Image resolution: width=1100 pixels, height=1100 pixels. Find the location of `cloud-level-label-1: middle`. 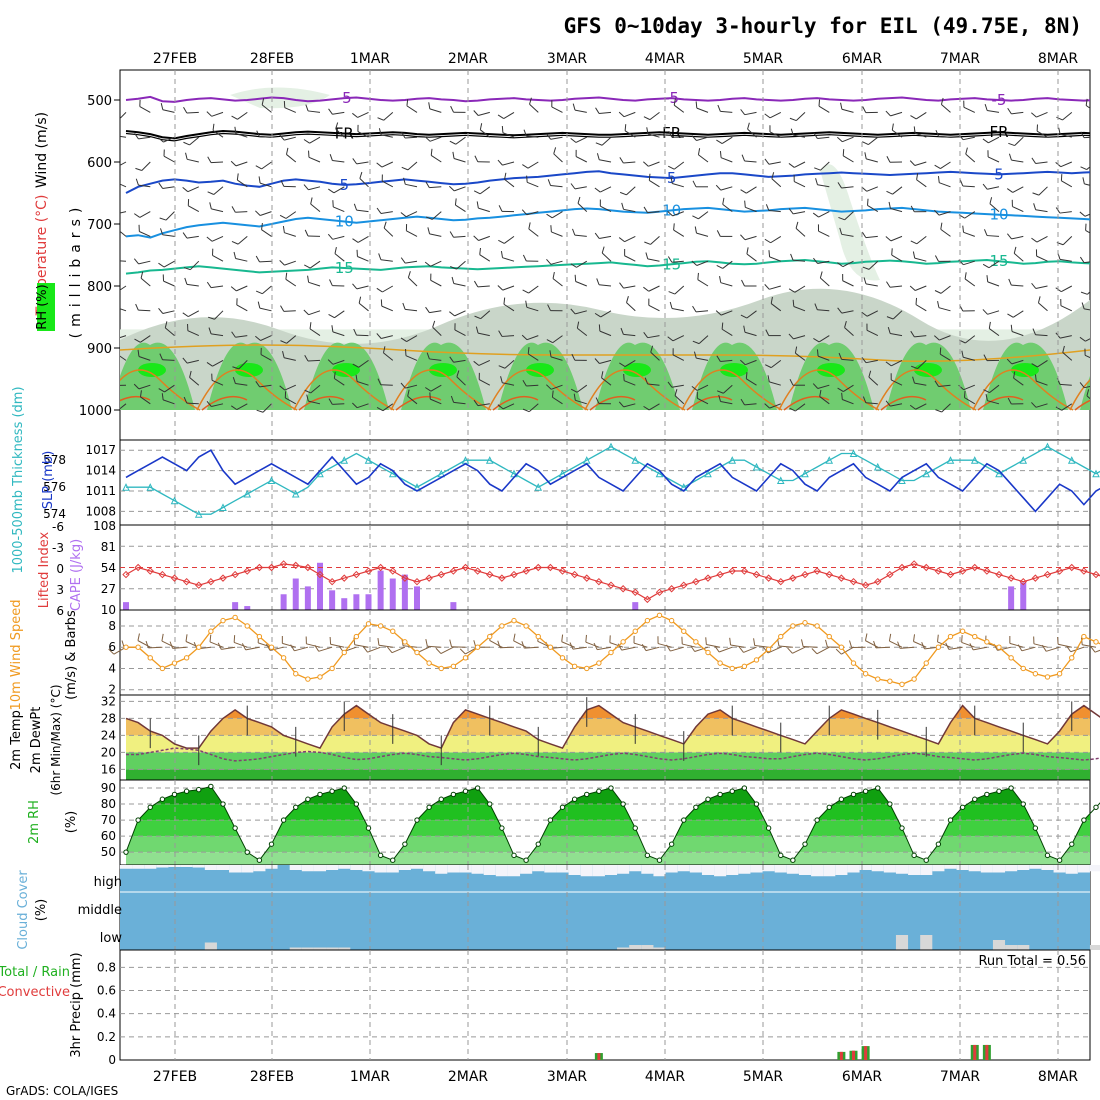

cloud-level-label-1: middle is located at coordinates (100, 910).